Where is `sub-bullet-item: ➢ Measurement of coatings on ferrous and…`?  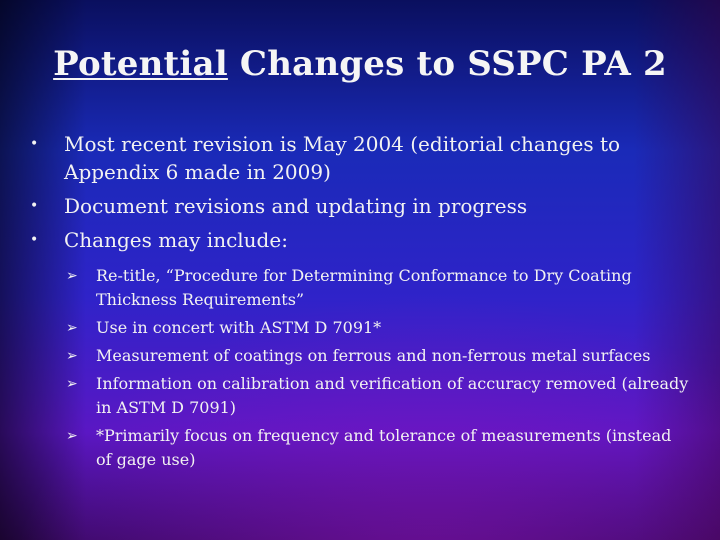
sub-bullet-item: ➢ Measurement of coatings on ferrous and… is located at coordinates (377, 356).